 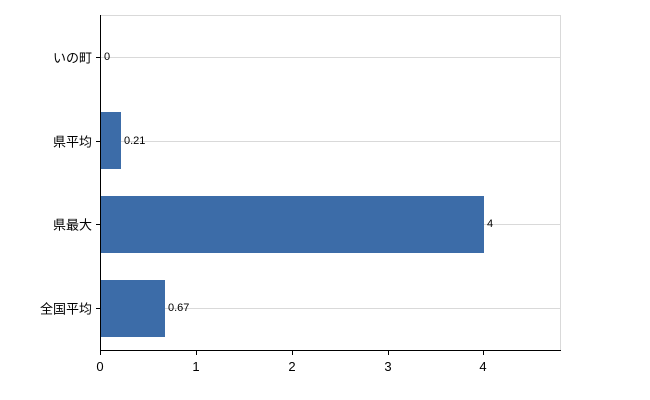 What do you see at coordinates (65, 309) in the screenshot?
I see `category-label: 全国平均` at bounding box center [65, 309].